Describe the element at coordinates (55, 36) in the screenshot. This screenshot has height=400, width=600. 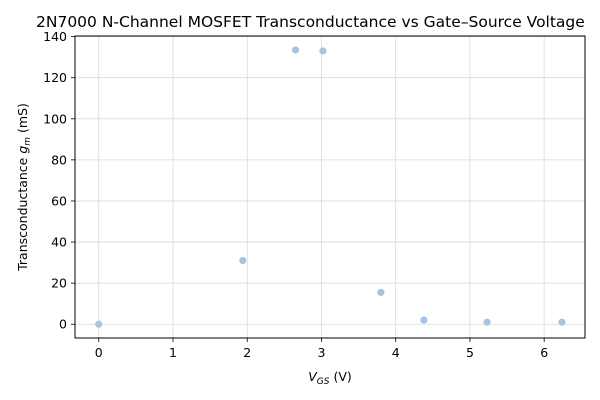
I see `y-tick-label: 140` at that location.